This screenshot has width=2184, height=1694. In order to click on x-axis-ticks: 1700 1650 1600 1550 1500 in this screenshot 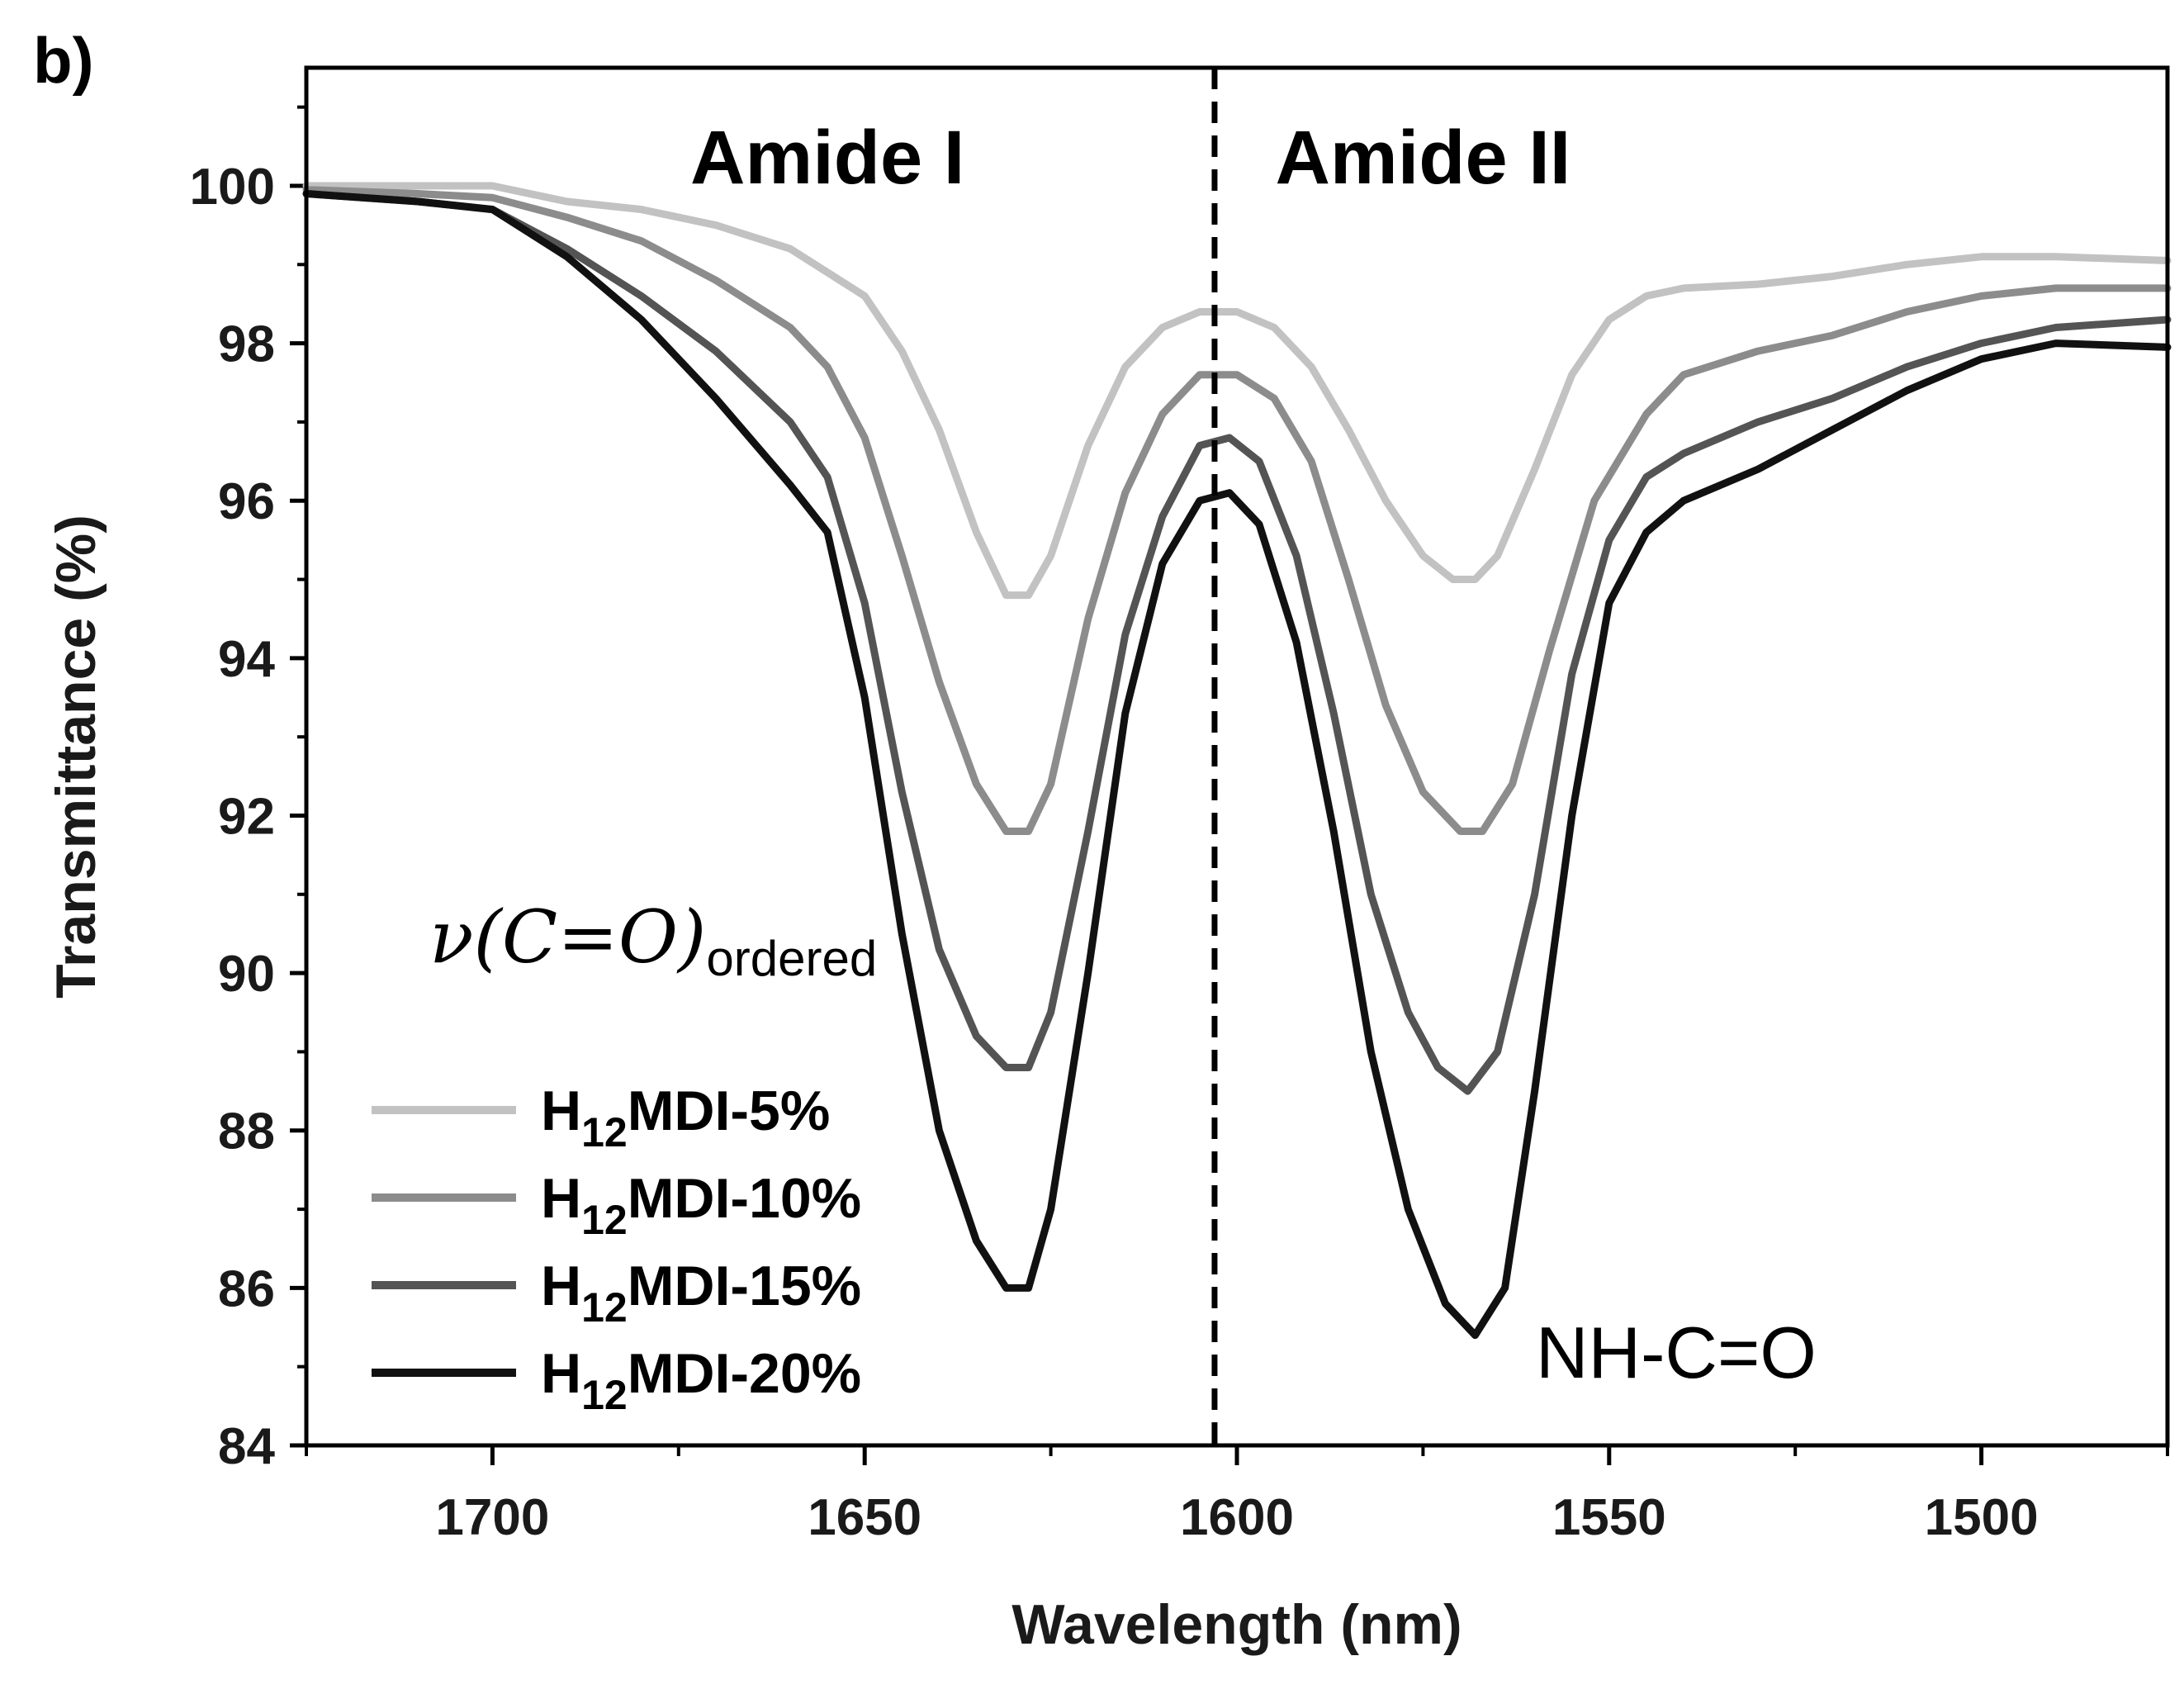, I will do `click(1237, 1495)`.